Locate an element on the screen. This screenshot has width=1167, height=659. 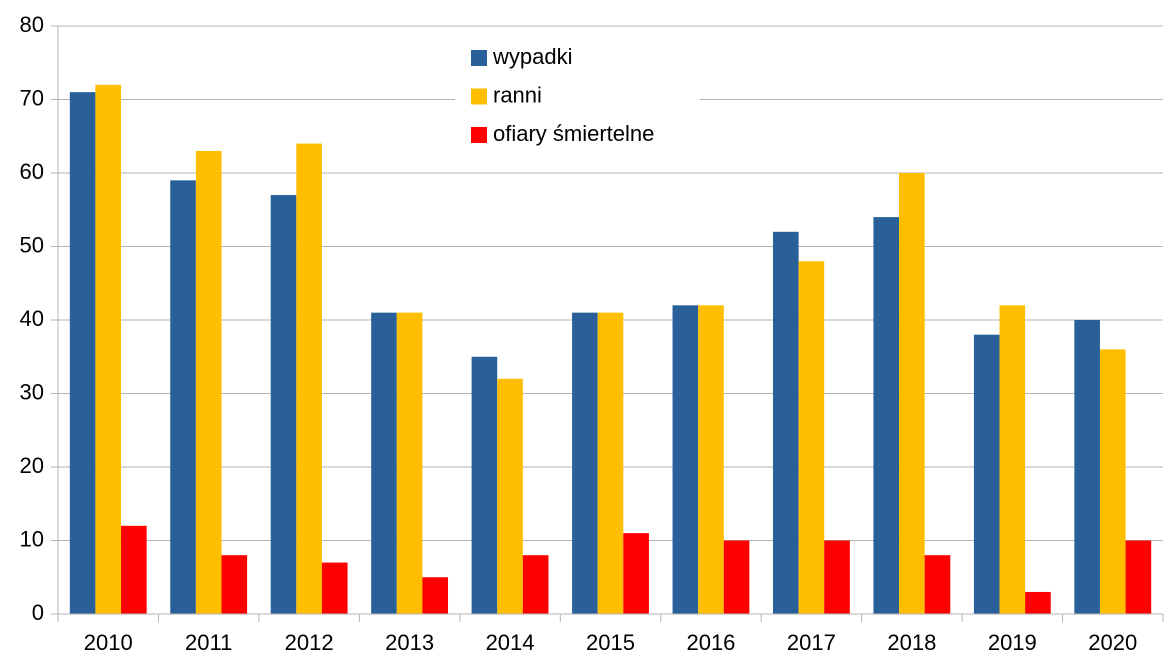
y-tick-label: 20 is located at coordinates (32, 465).